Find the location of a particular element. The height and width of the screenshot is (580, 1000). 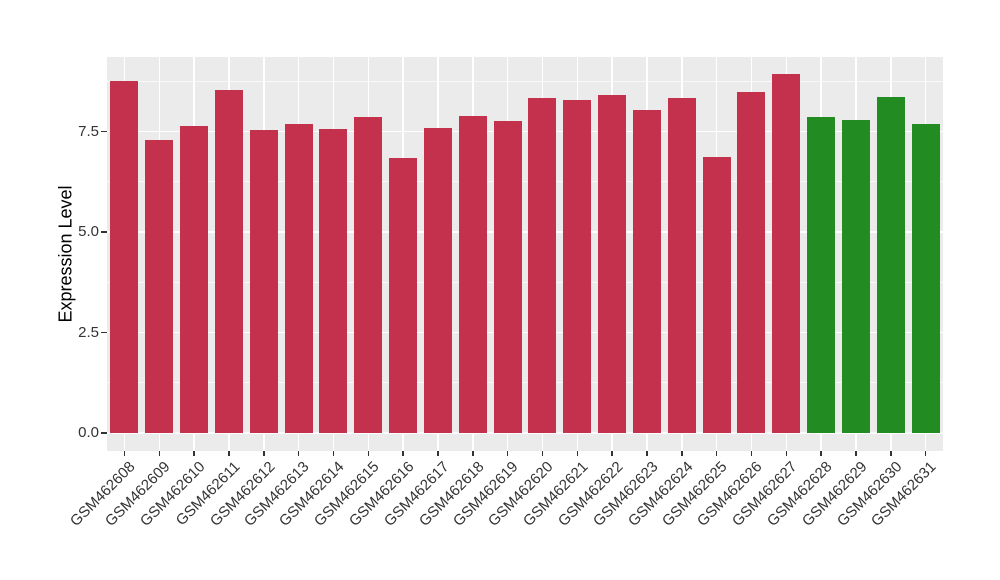

y-tick-label: 2.5 is located at coordinates (88, 332).